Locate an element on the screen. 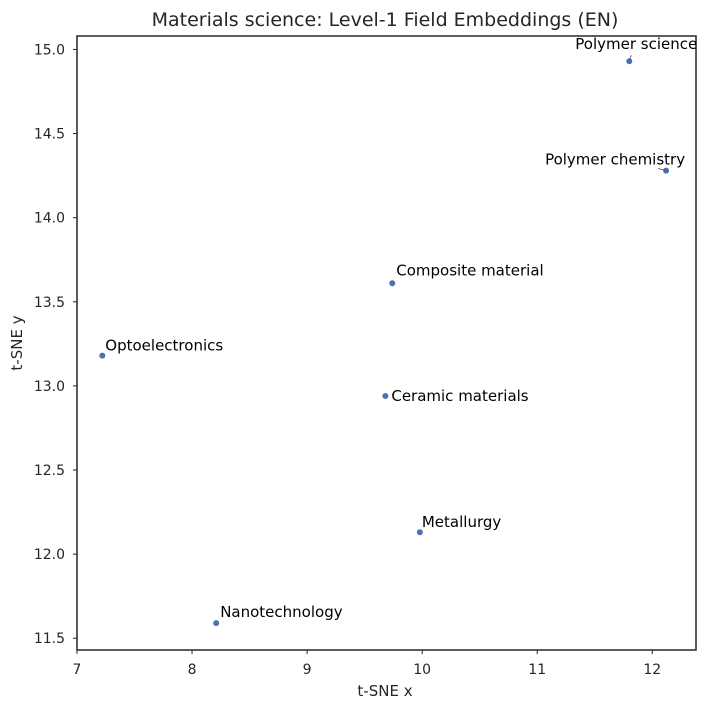 This screenshot has width=705, height=709. point-label: Ceramic materials is located at coordinates (459, 396).